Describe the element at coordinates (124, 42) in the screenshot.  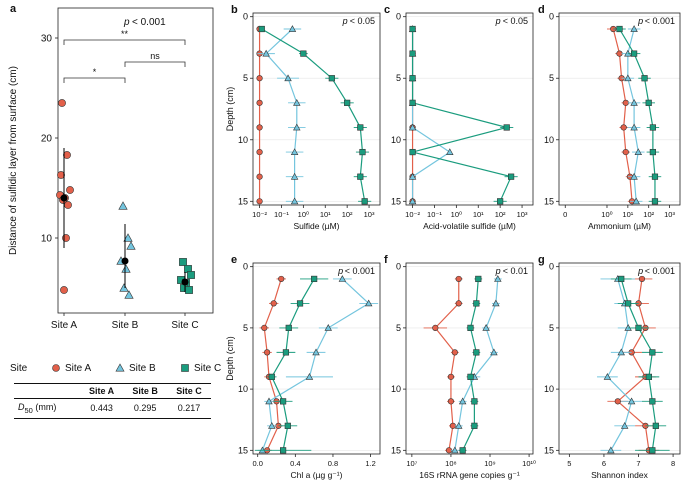
I see `panel-a-bracket` at that location.